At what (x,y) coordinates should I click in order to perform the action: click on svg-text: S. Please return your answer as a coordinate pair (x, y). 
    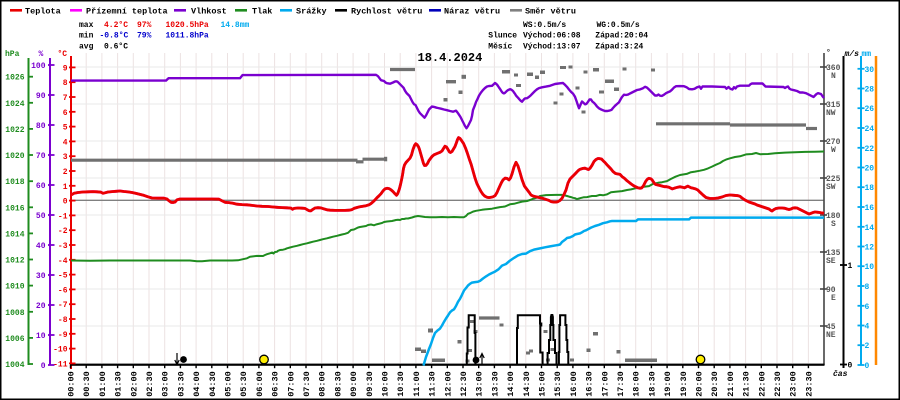
    Looking at the image, I should click on (833, 224).